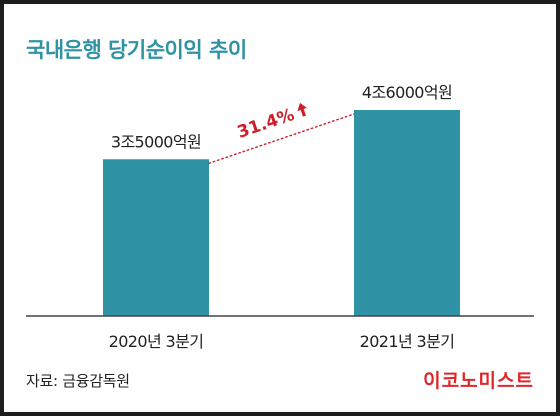 Image resolution: width=560 pixels, height=416 pixels. I want to click on arrow-up-icon, so click(302, 109).